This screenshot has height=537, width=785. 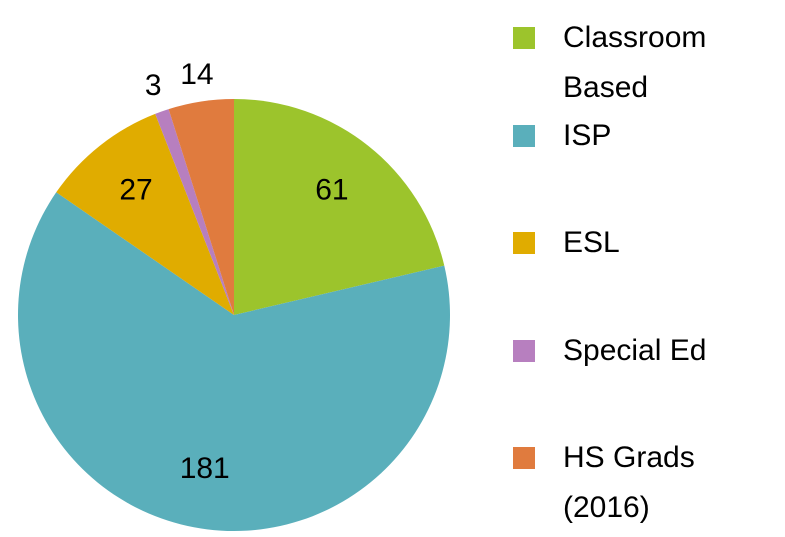 What do you see at coordinates (591, 242) in the screenshot?
I see `legend-label: ESL` at bounding box center [591, 242].